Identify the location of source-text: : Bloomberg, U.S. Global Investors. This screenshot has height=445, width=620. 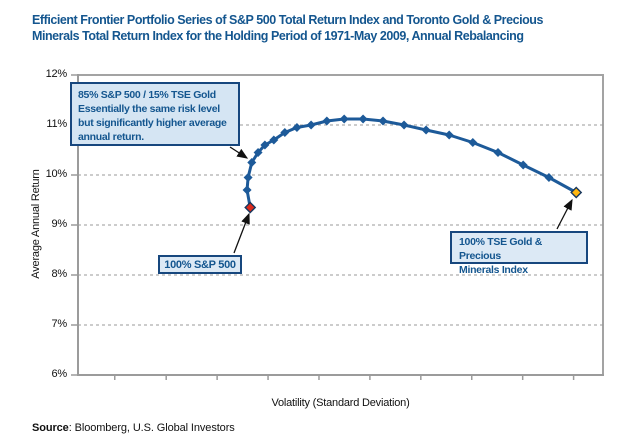
(151, 428).